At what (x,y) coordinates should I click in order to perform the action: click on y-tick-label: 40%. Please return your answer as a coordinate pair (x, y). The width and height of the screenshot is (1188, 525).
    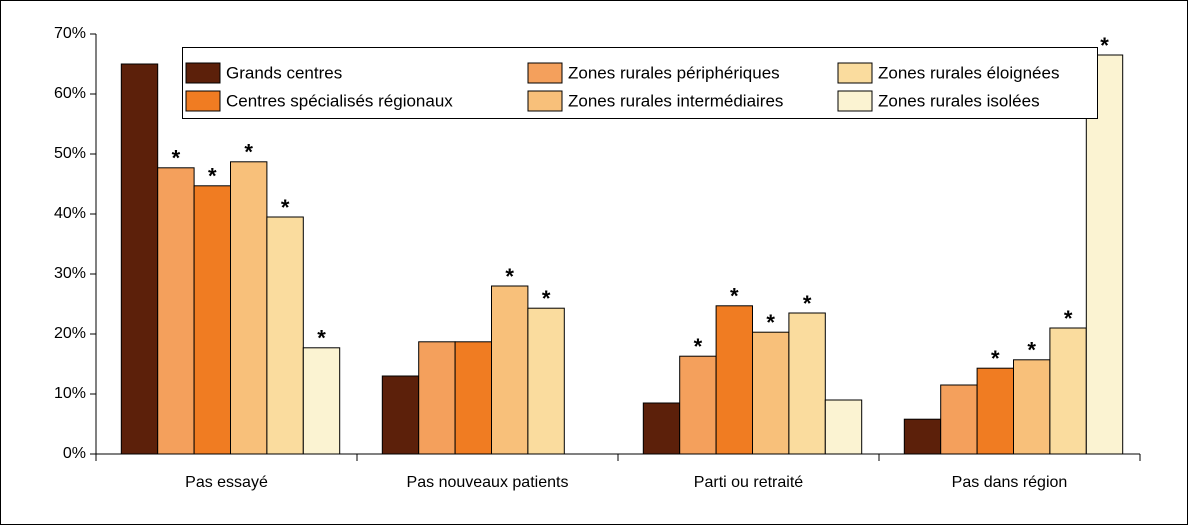
    Looking at the image, I should click on (70, 213).